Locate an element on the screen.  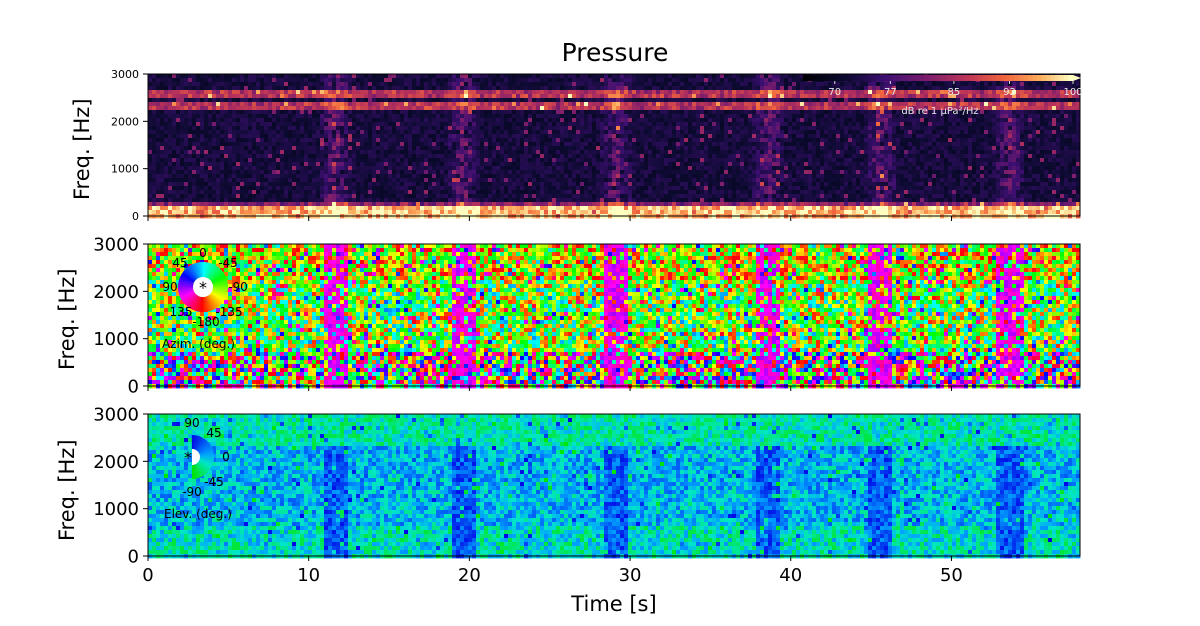
elevation-y-tick-label: 0 is located at coordinates (133, 556).